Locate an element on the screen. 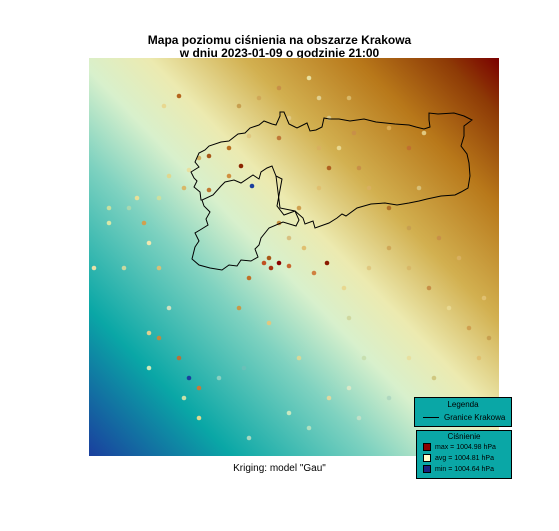 The width and height of the screenshot is (559, 531). max-swatch-icon is located at coordinates (427, 447).